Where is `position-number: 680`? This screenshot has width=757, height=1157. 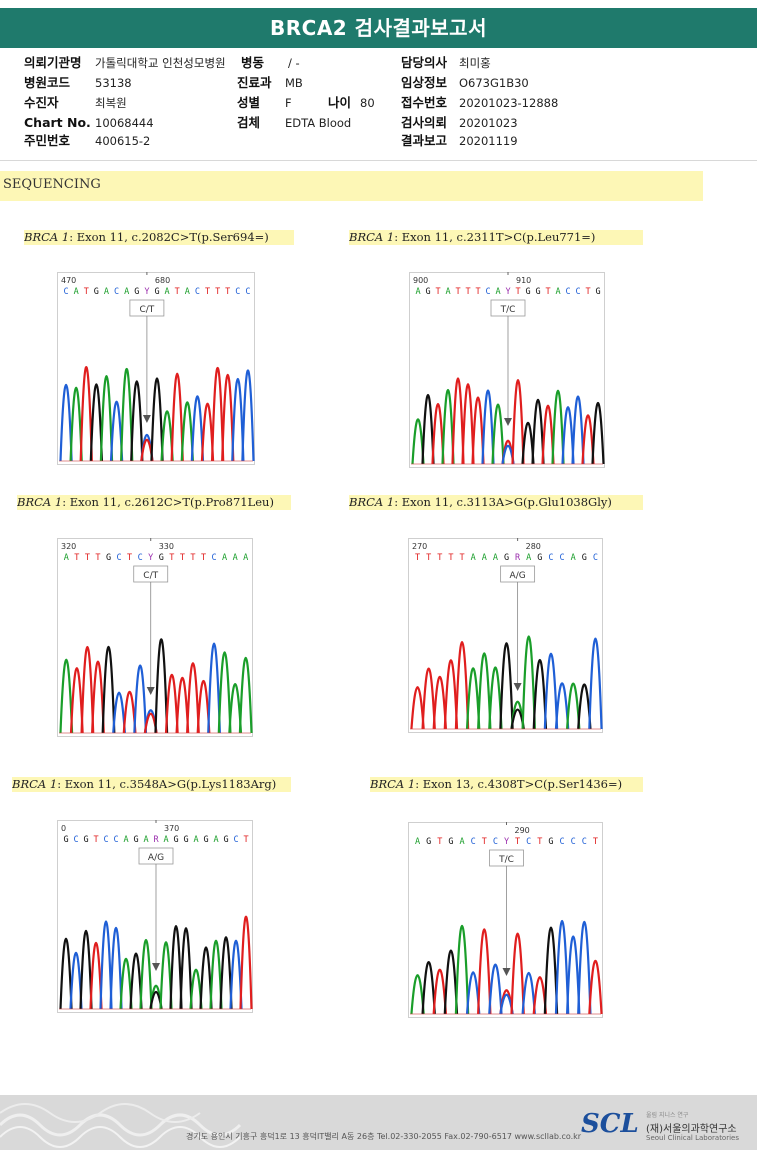
position-number: 680 is located at coordinates (162, 280).